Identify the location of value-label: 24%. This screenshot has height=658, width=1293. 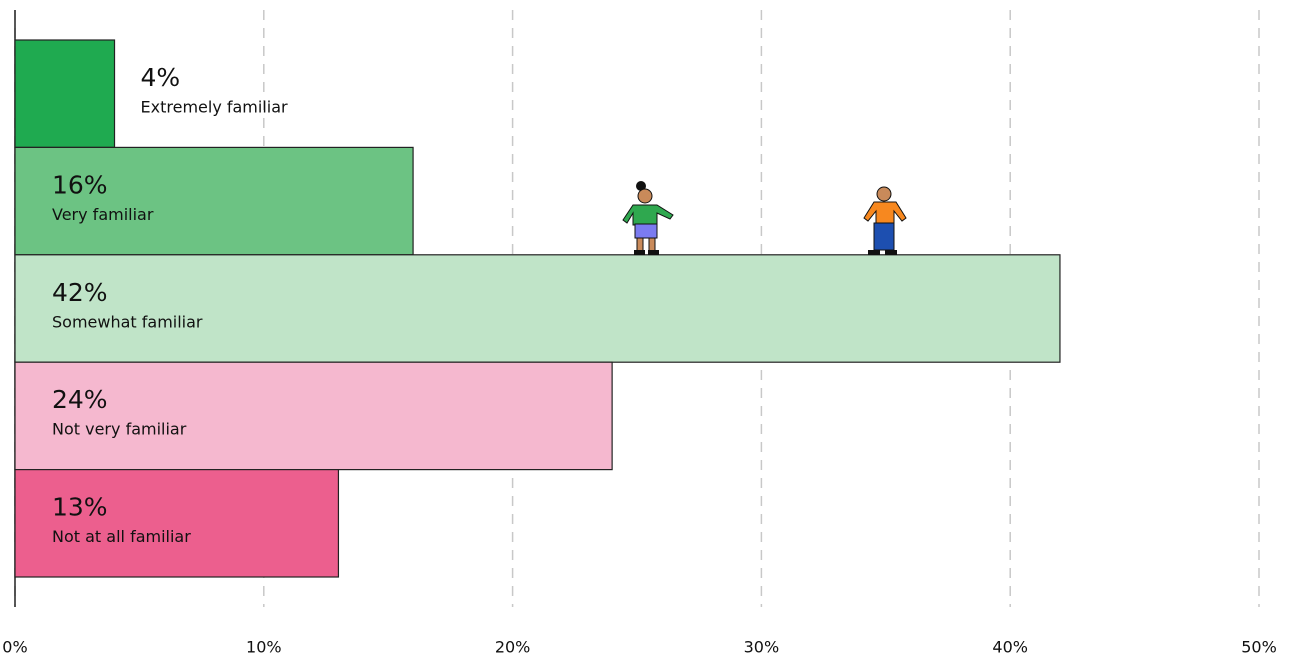
(80, 399).